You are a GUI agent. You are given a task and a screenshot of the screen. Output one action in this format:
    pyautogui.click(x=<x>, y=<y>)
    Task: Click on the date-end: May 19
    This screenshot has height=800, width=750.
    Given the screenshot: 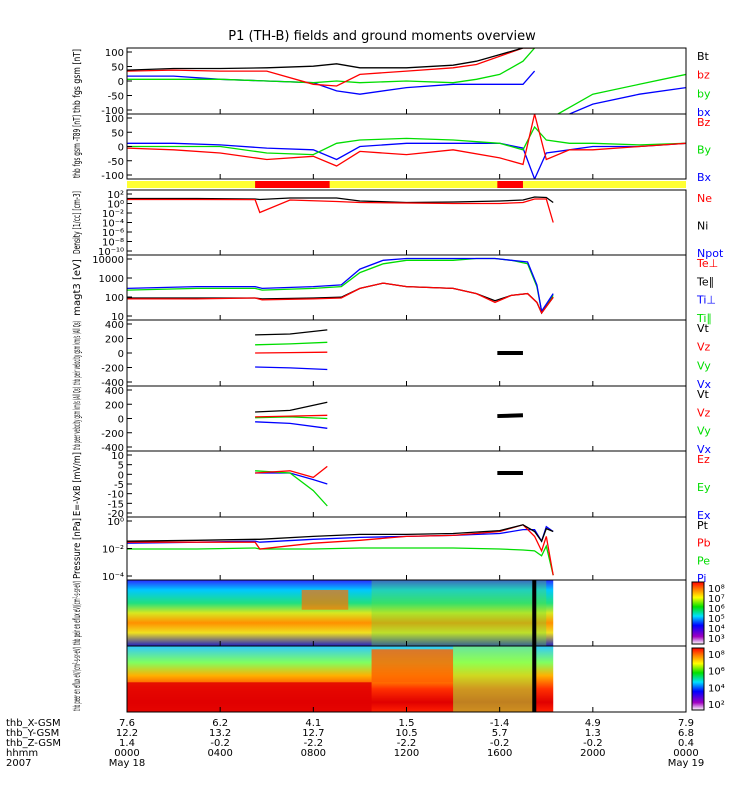 What is the action you would take?
    pyautogui.click(x=686, y=763)
    